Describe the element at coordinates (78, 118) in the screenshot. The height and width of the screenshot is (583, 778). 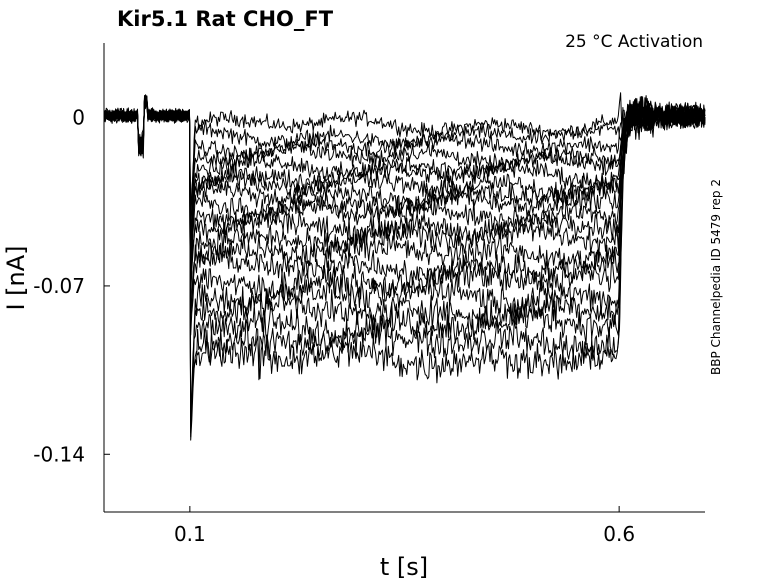
I see `y-tick-label: 0` at that location.